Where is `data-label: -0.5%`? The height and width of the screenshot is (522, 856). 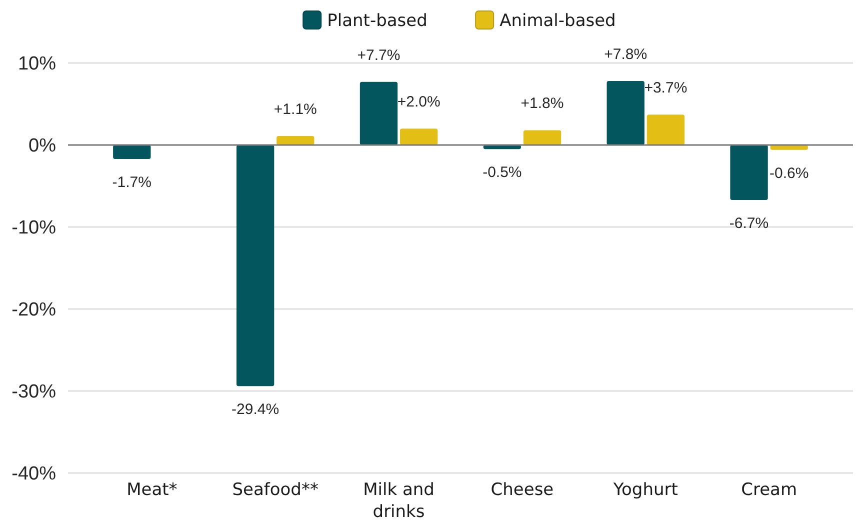 data-label: -0.5% is located at coordinates (502, 173).